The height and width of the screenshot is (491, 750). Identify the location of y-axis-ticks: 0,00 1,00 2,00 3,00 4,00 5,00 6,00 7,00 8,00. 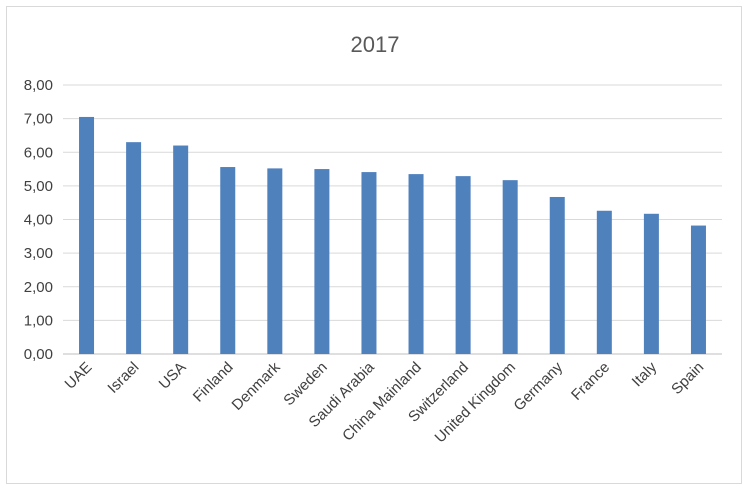
(38, 220).